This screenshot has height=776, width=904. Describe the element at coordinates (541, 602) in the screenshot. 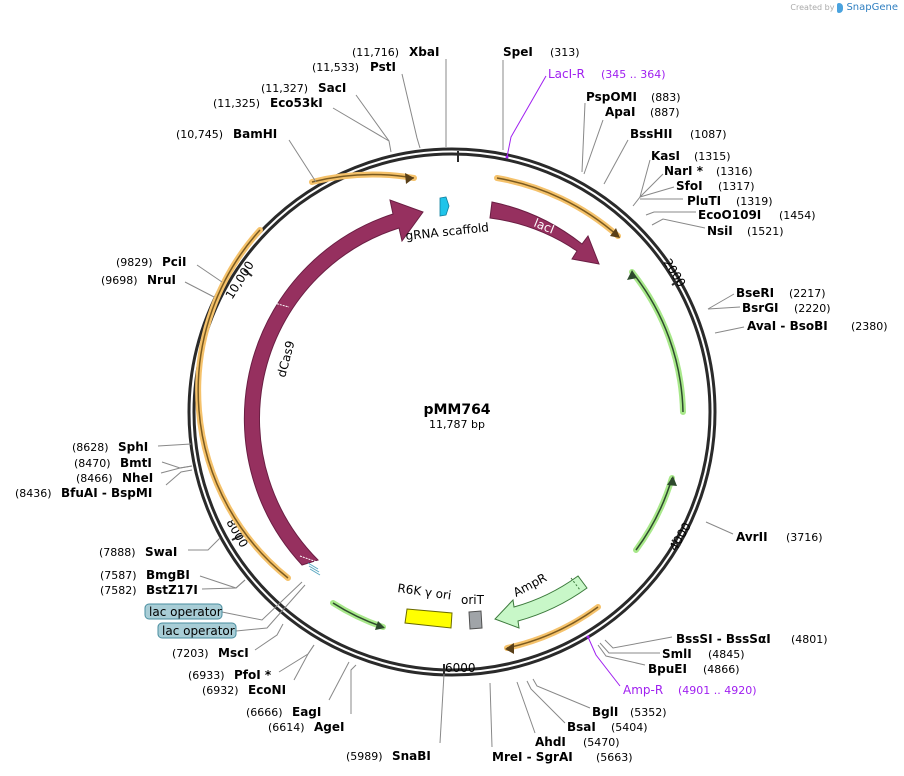

I see `feature-ampr` at that location.